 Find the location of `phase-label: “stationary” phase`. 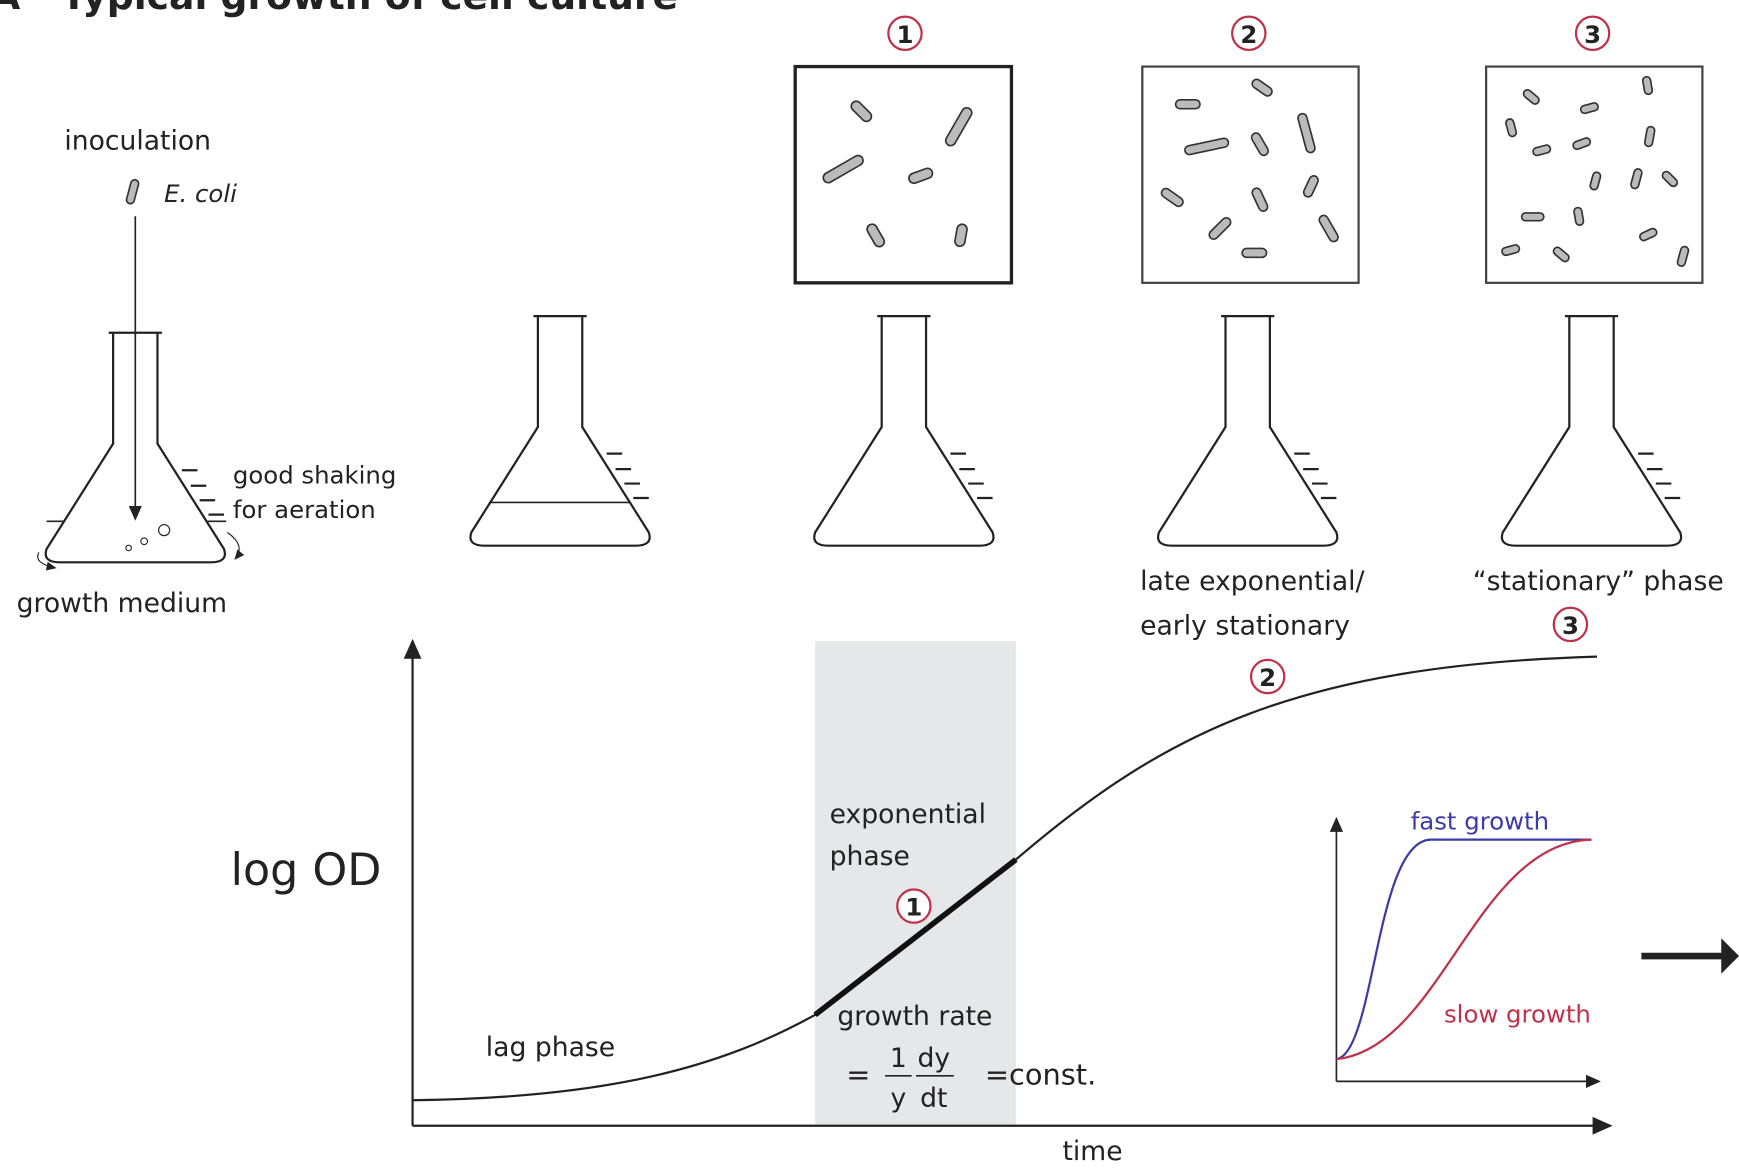

phase-label: “stationary” phase is located at coordinates (1598, 581).